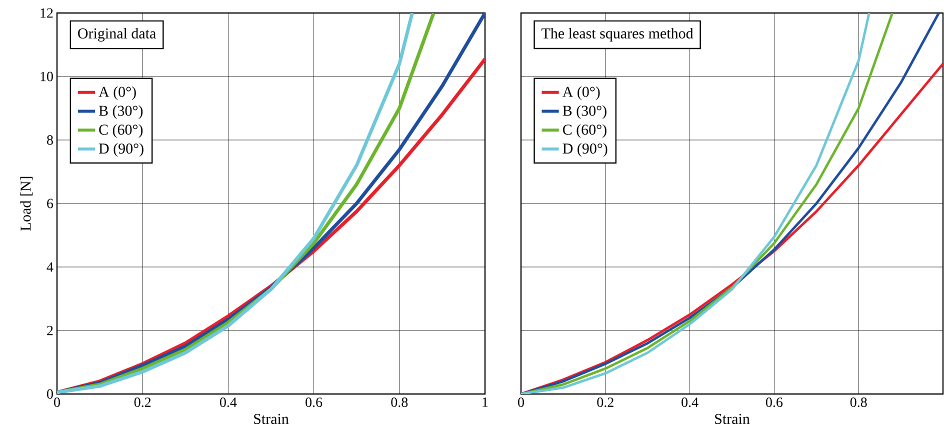 Image resolution: width=944 pixels, height=448 pixels. Describe the element at coordinates (485, 402) in the screenshot. I see `x-tick-label: 1` at that location.